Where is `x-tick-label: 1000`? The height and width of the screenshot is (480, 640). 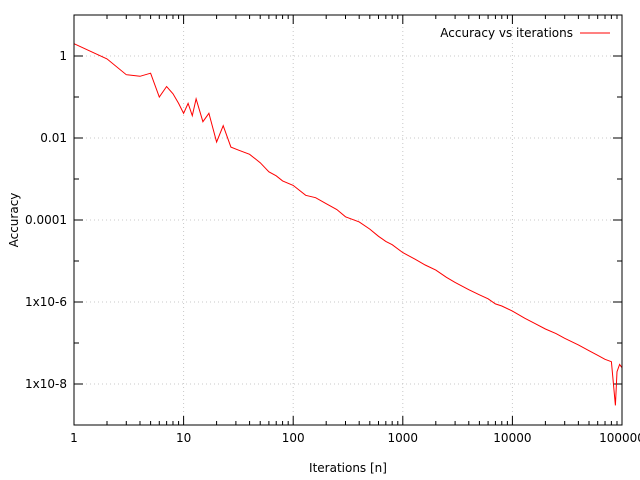 x-tick-label: 1000 is located at coordinates (403, 438).